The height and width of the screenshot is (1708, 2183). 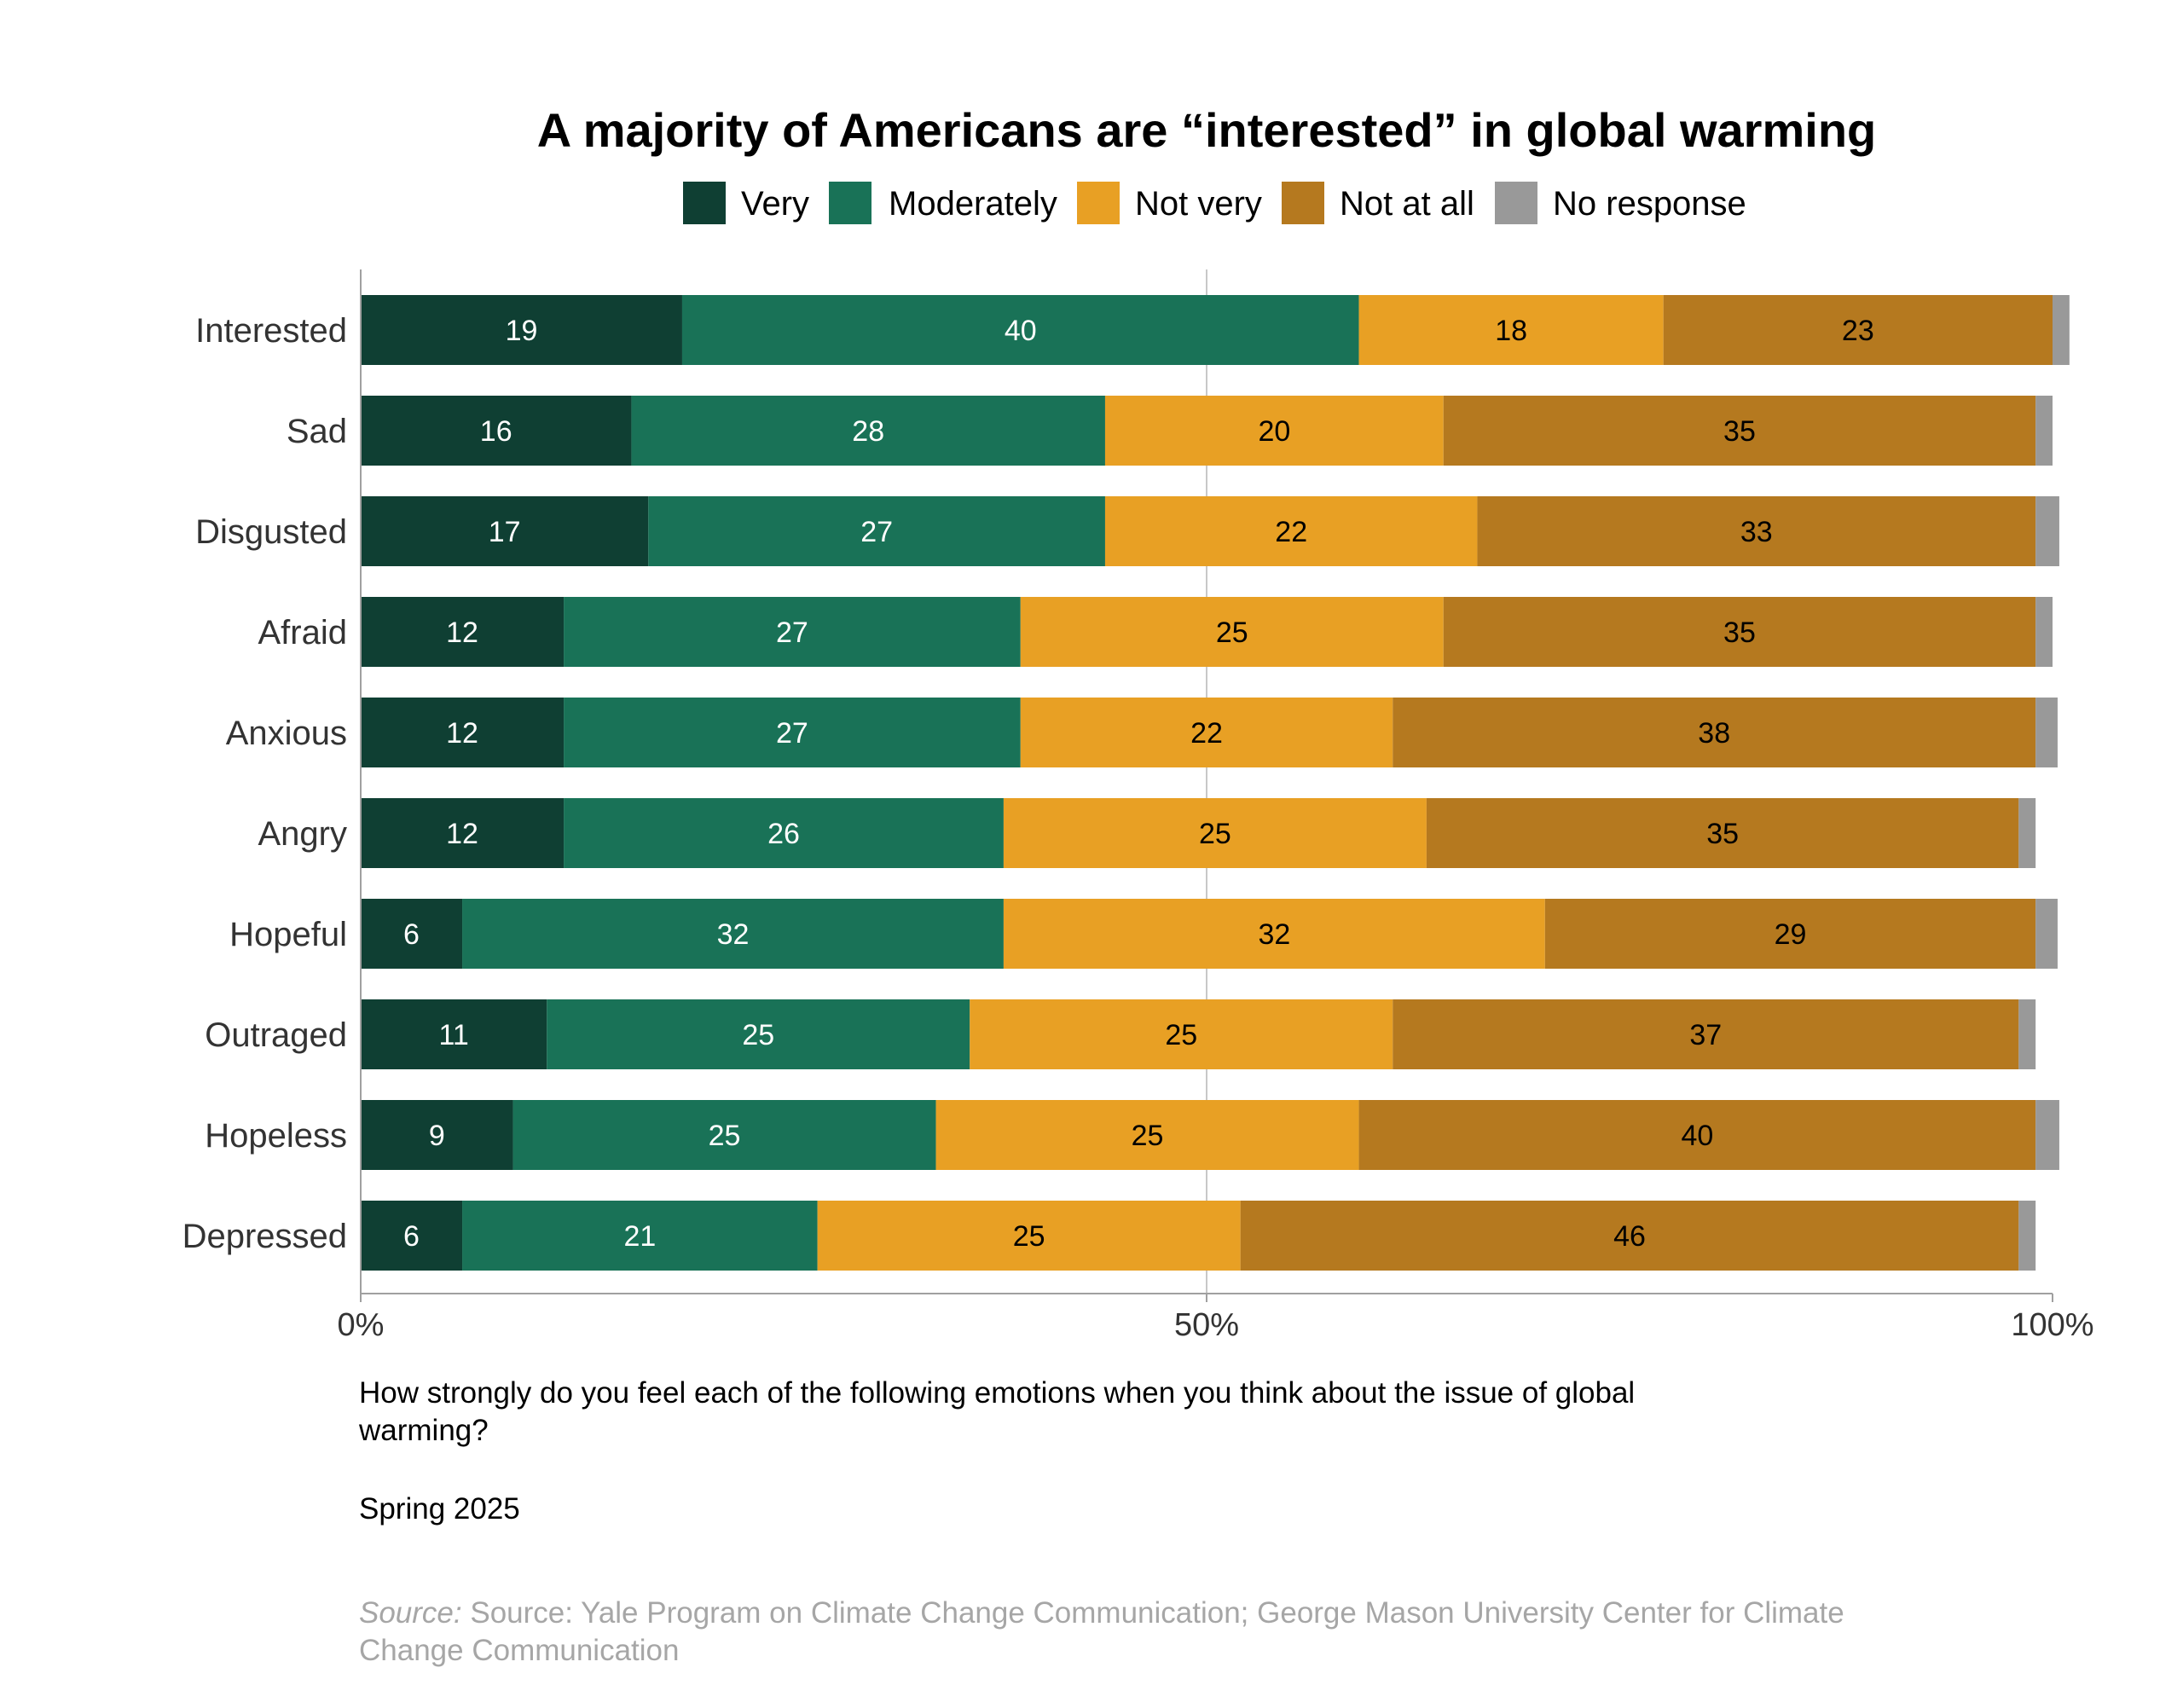 What do you see at coordinates (1303, 203) in the screenshot?
I see `legend-swatch-not-at-all` at bounding box center [1303, 203].